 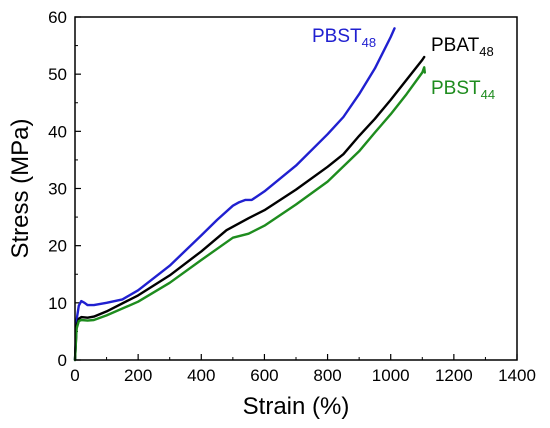 What do you see at coordinates (57, 303) in the screenshot?
I see `y-tick-label: 10` at bounding box center [57, 303].